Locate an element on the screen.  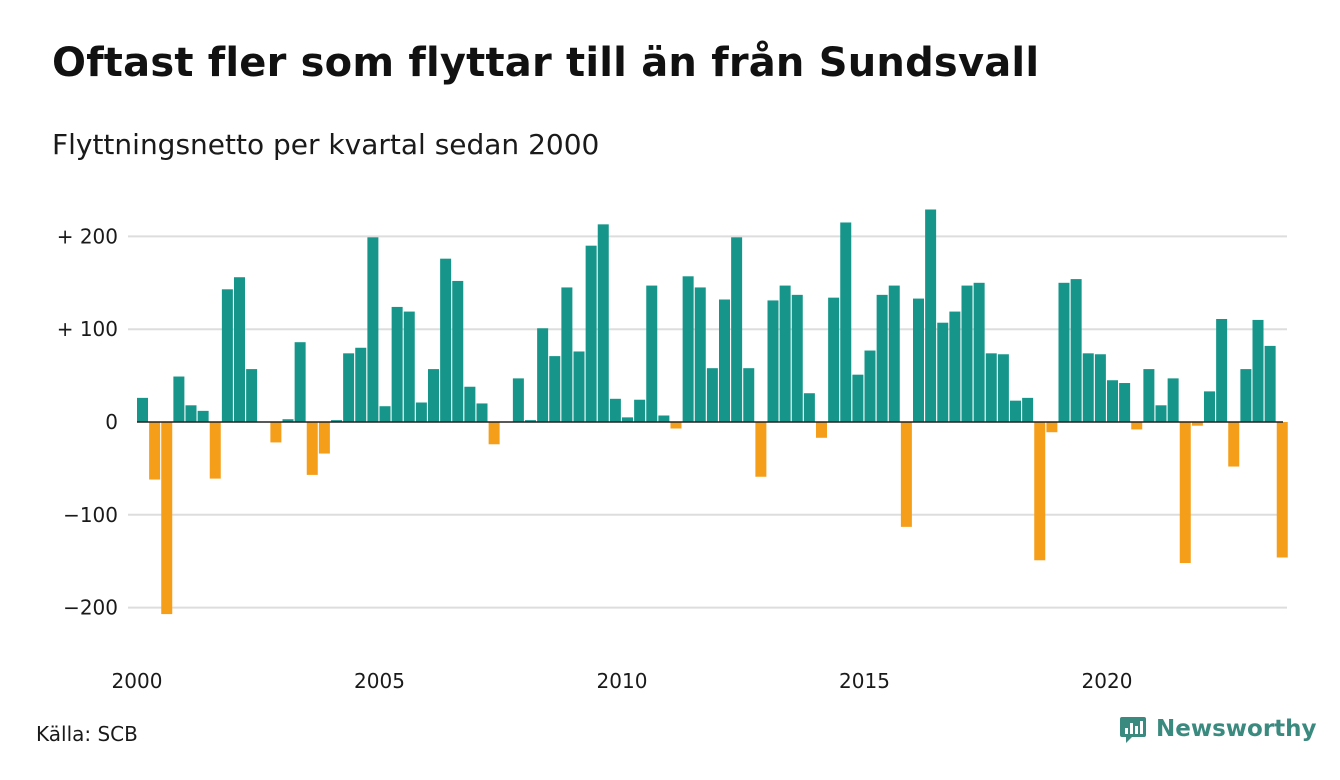
brand-logo: Newsworthy is located at coordinates (1217, 729).